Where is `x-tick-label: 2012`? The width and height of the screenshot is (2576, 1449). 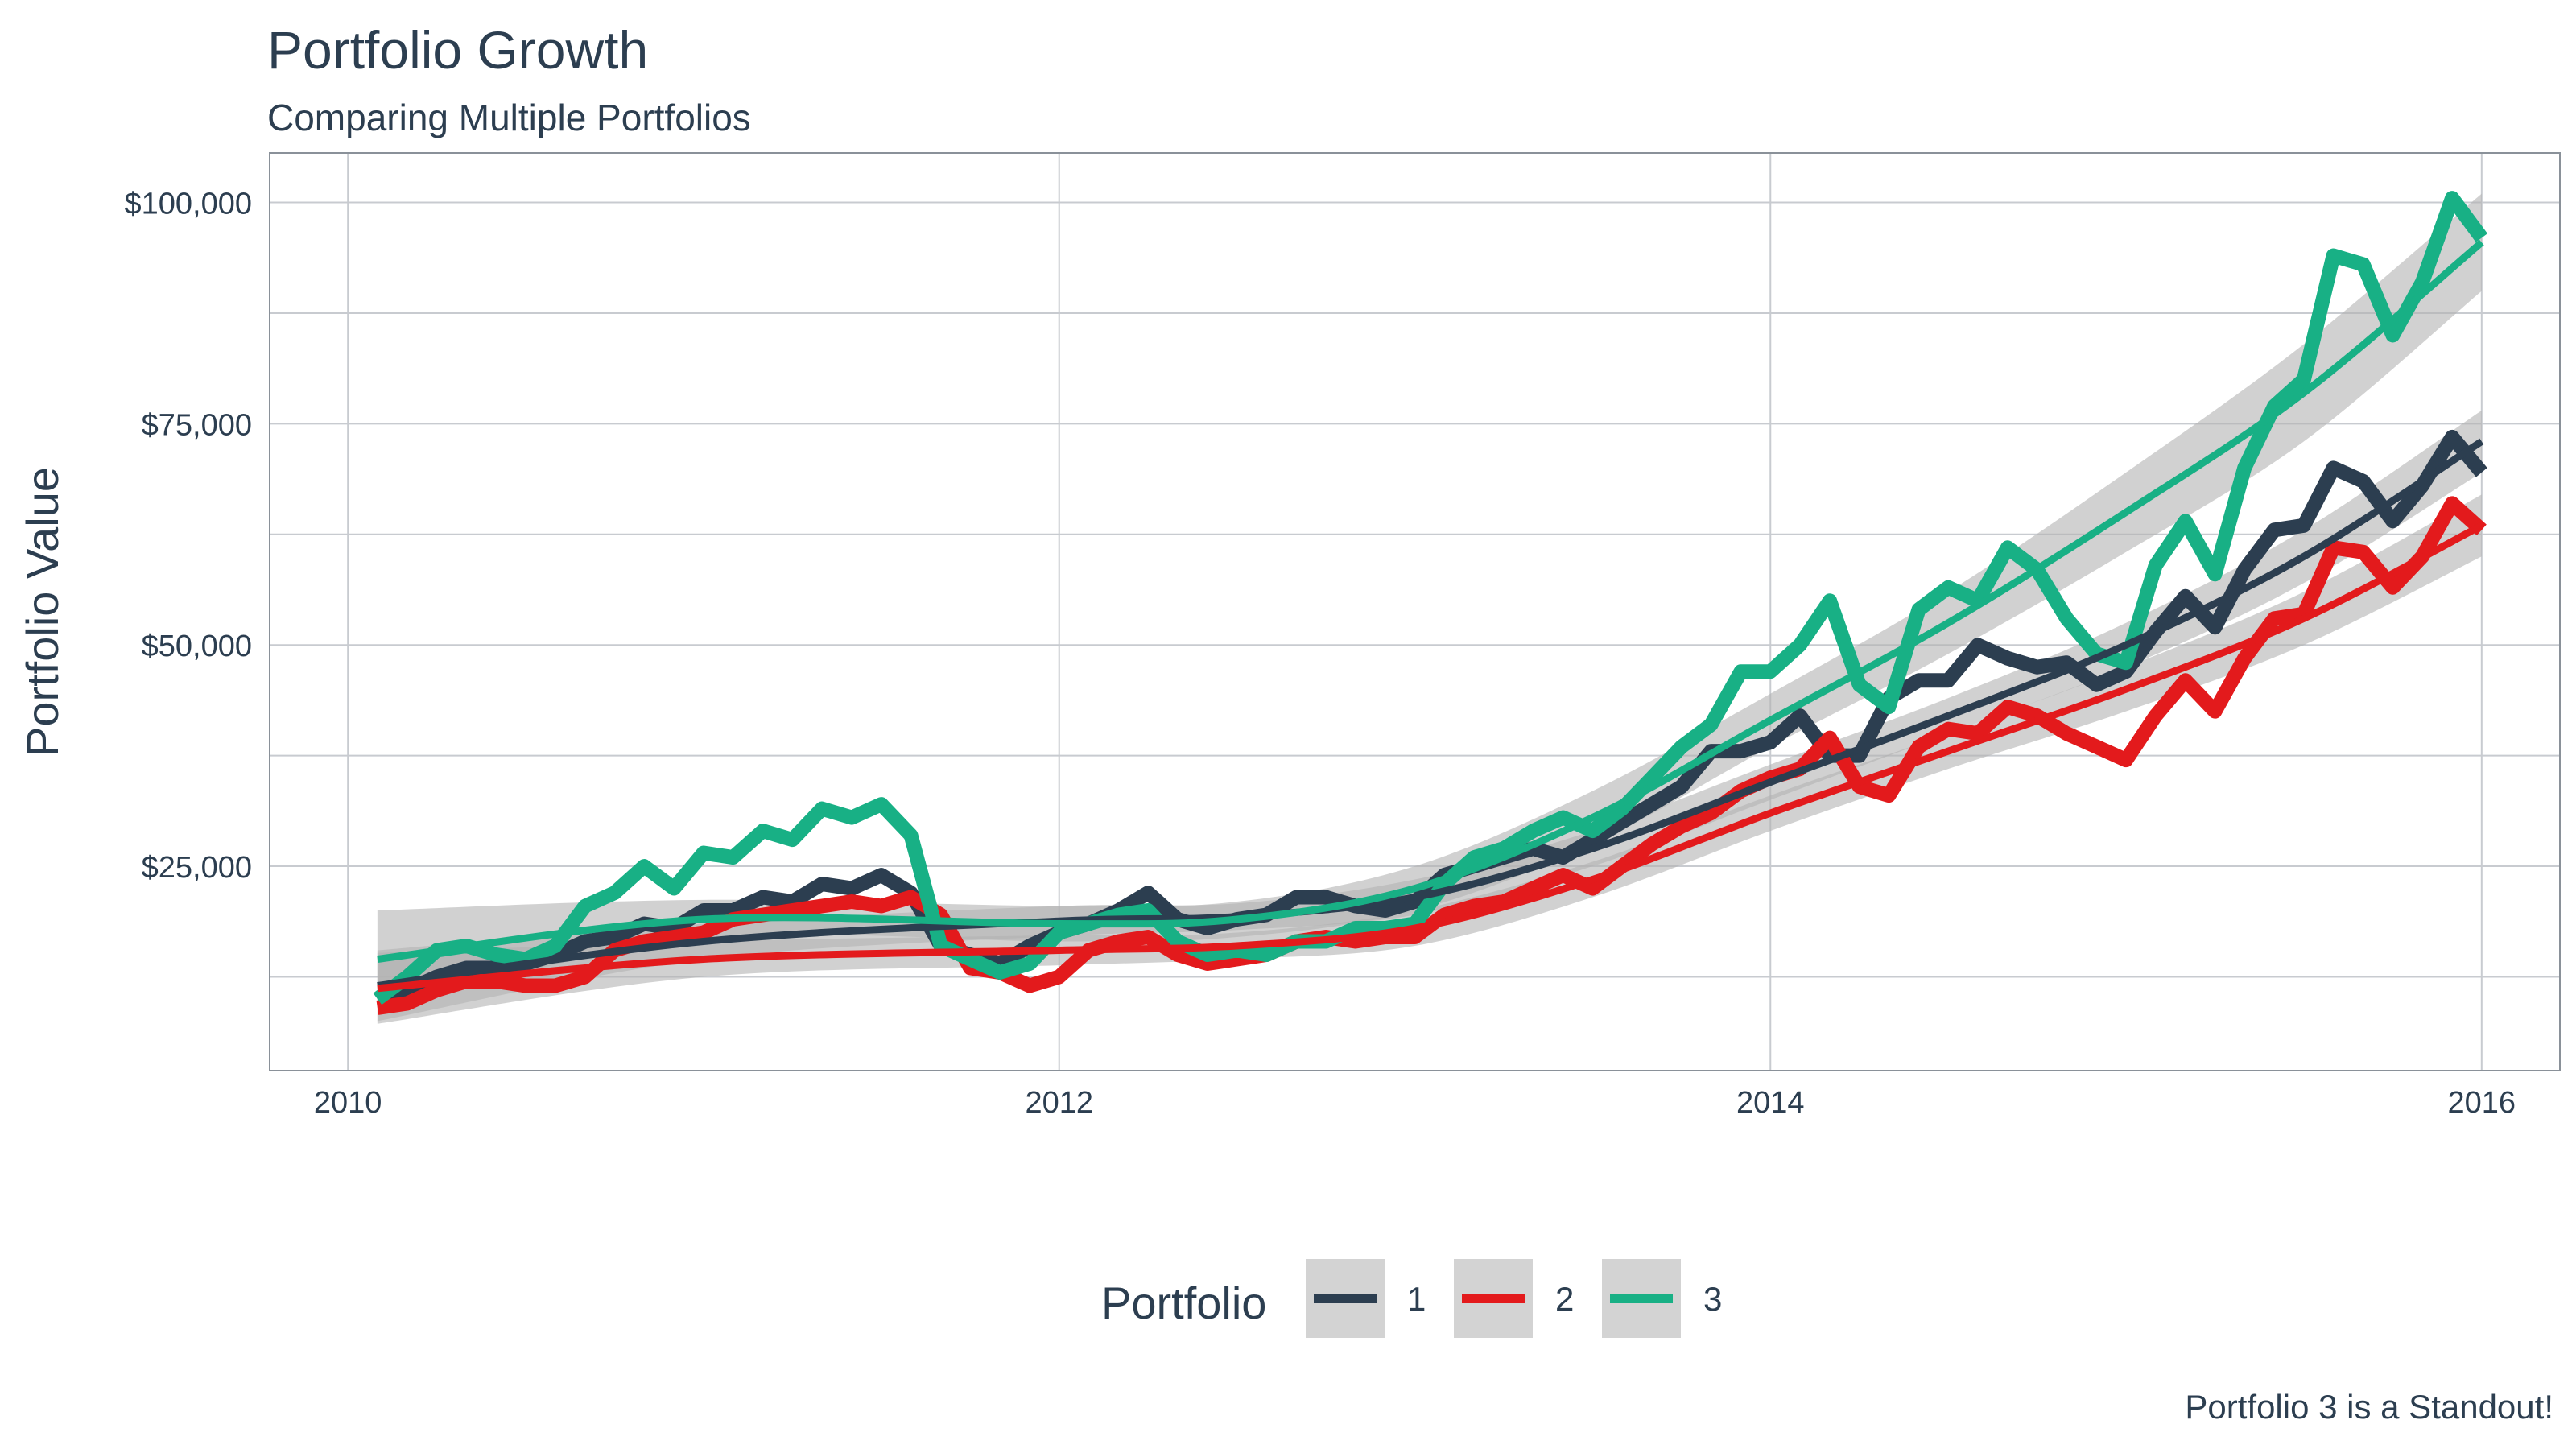
x-tick-label: 2012 is located at coordinates (1059, 1103).